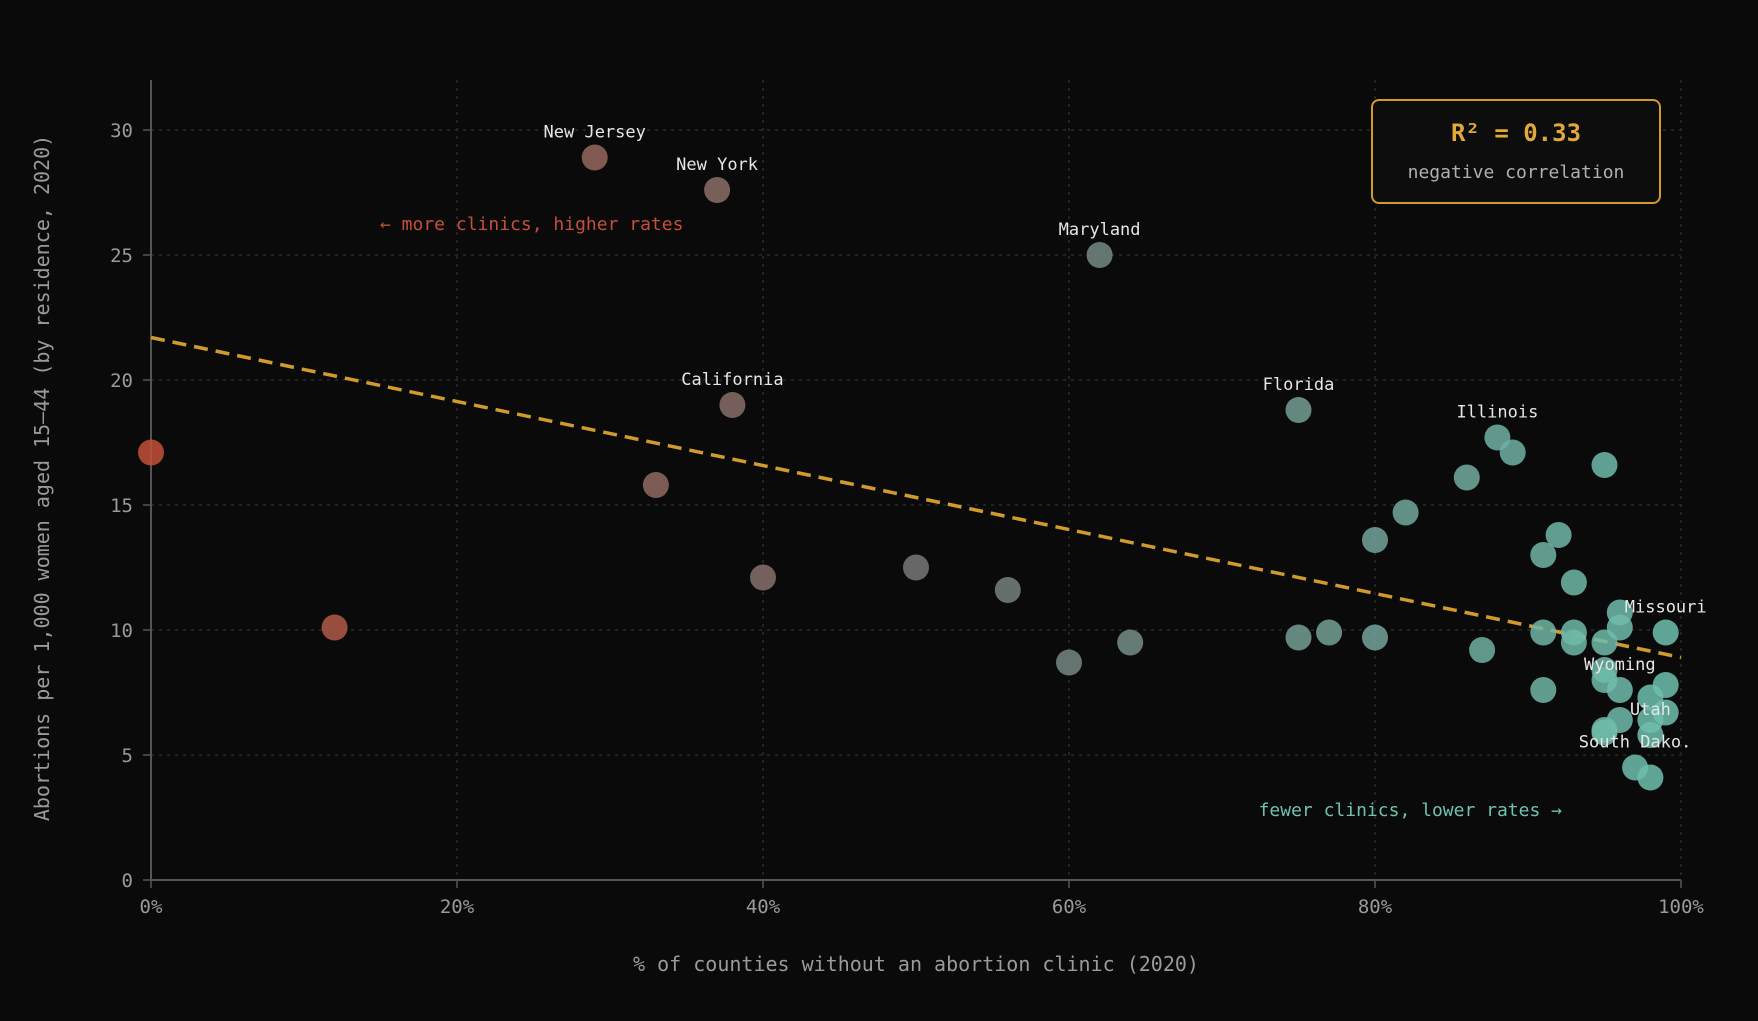 The image size is (1758, 1021). What do you see at coordinates (732, 380) in the screenshot?
I see `point-label: California` at bounding box center [732, 380].